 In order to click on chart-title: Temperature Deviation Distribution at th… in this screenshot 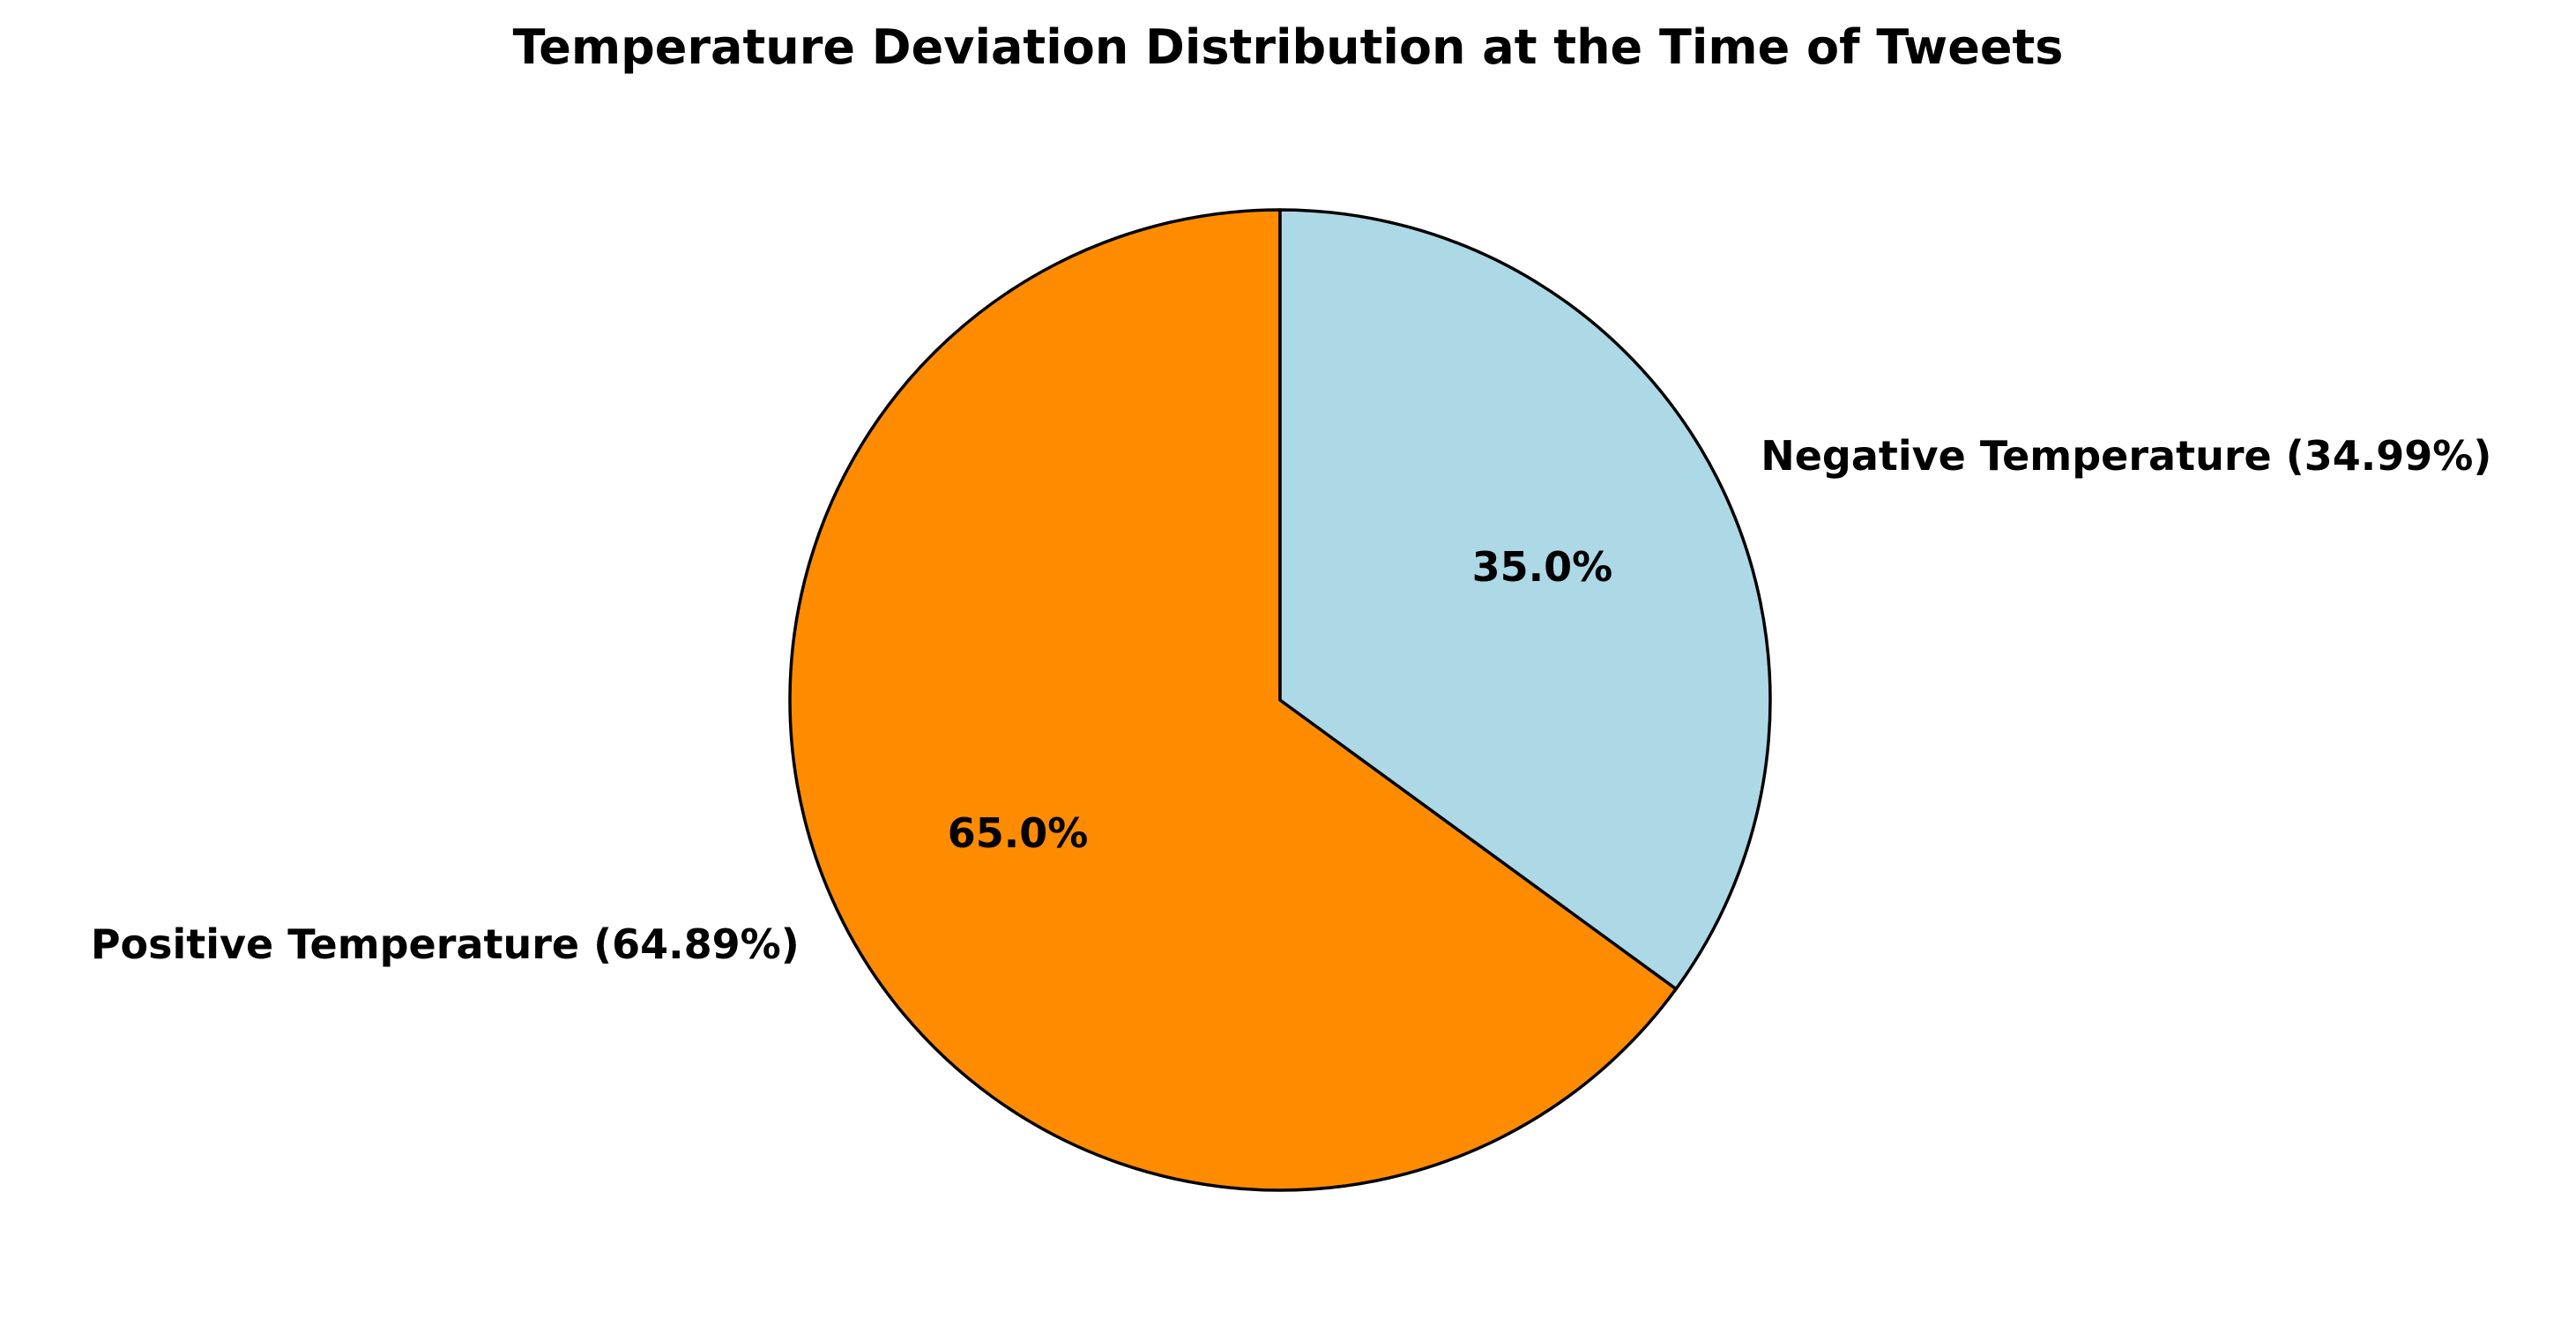, I will do `click(1288, 47)`.